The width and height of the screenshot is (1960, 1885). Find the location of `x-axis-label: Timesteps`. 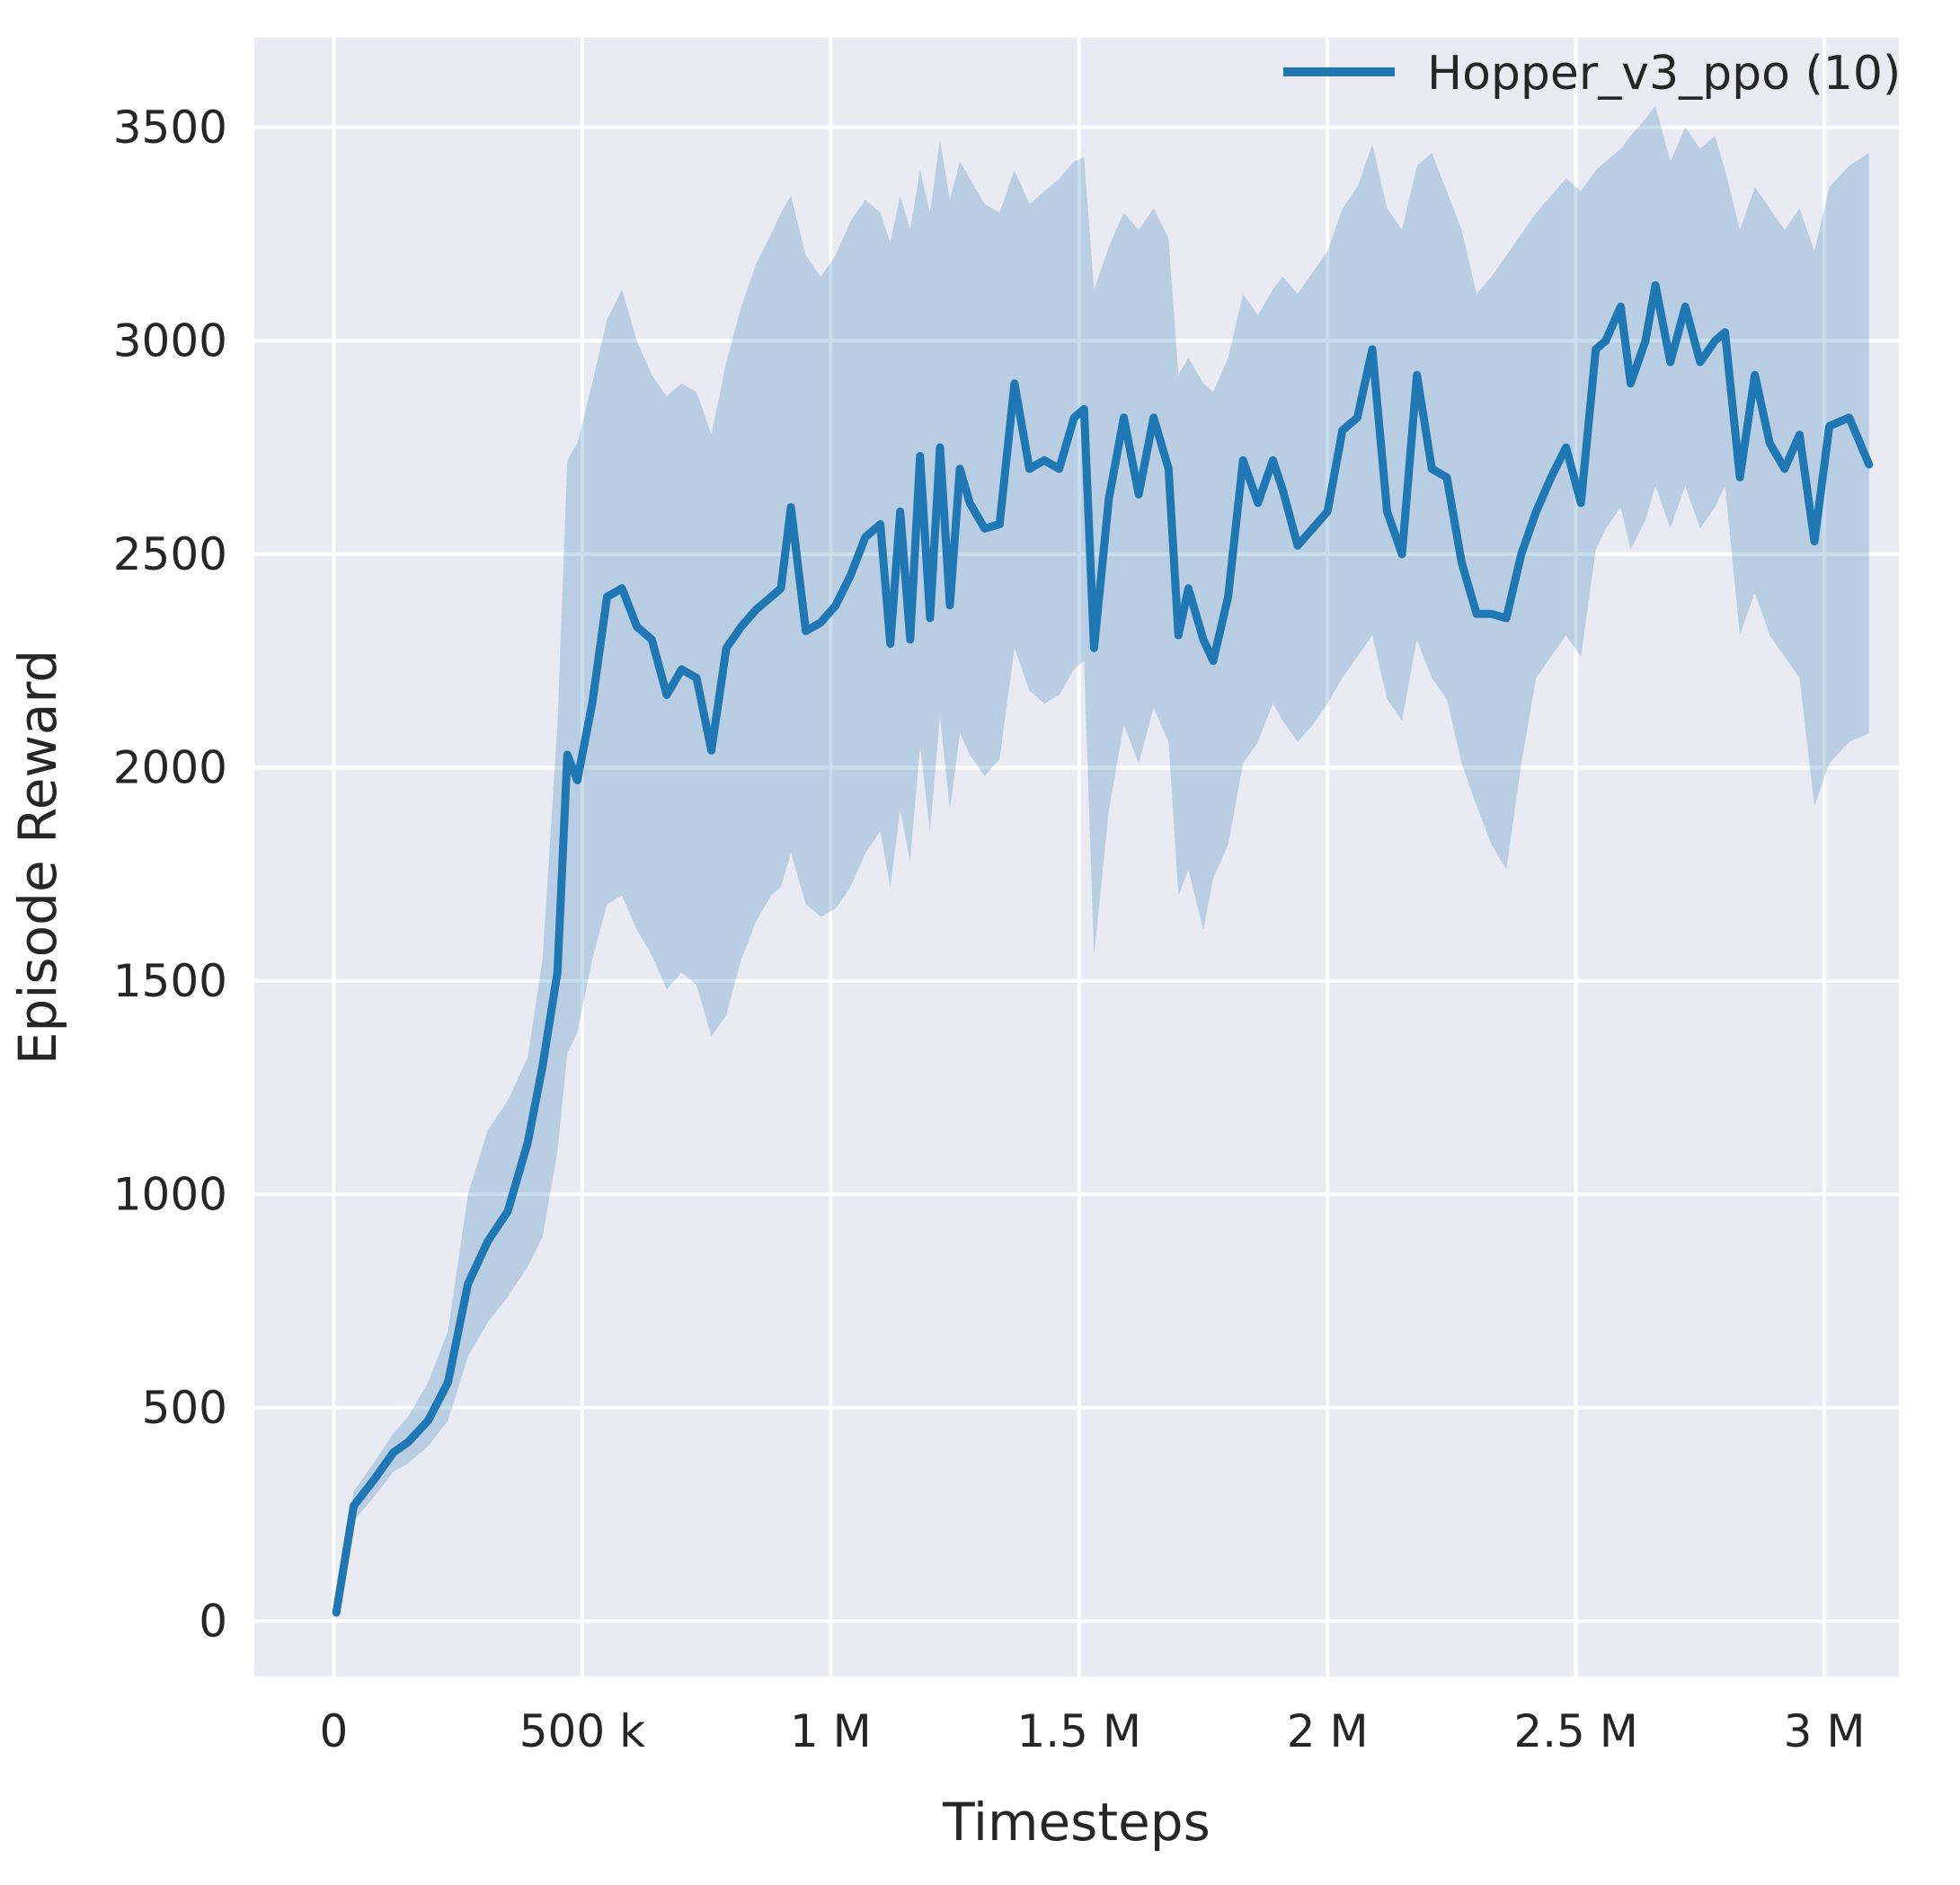

x-axis-label: Timesteps is located at coordinates (1076, 1822).